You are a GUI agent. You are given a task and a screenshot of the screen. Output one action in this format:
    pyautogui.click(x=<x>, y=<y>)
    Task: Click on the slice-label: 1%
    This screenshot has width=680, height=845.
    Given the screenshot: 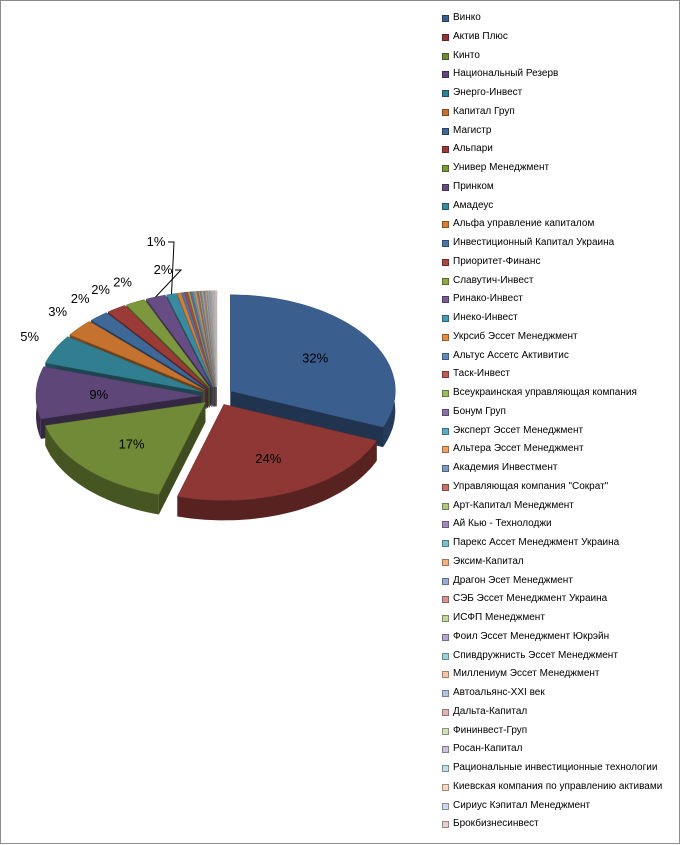 What is the action you would take?
    pyautogui.click(x=156, y=241)
    